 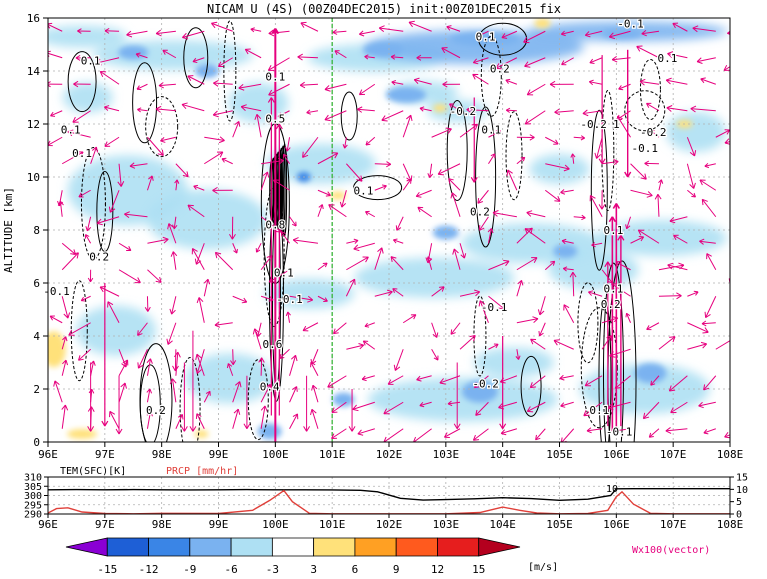 What do you see at coordinates (36, 230) in the screenshot?
I see `y-tick-label: 8` at bounding box center [36, 230].